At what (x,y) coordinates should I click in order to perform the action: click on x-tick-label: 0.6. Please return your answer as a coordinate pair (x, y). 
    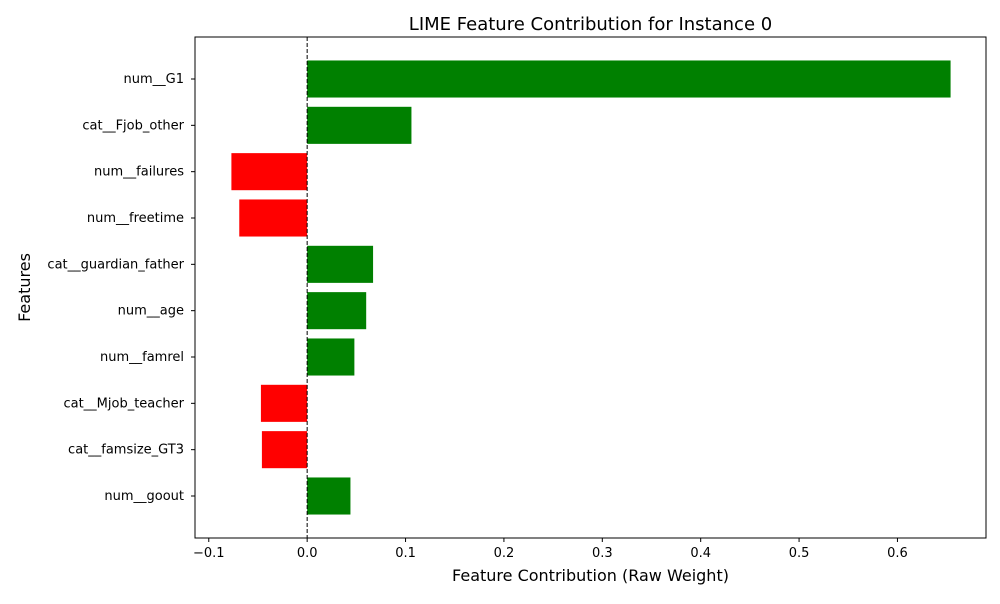
    Looking at the image, I should click on (897, 553).